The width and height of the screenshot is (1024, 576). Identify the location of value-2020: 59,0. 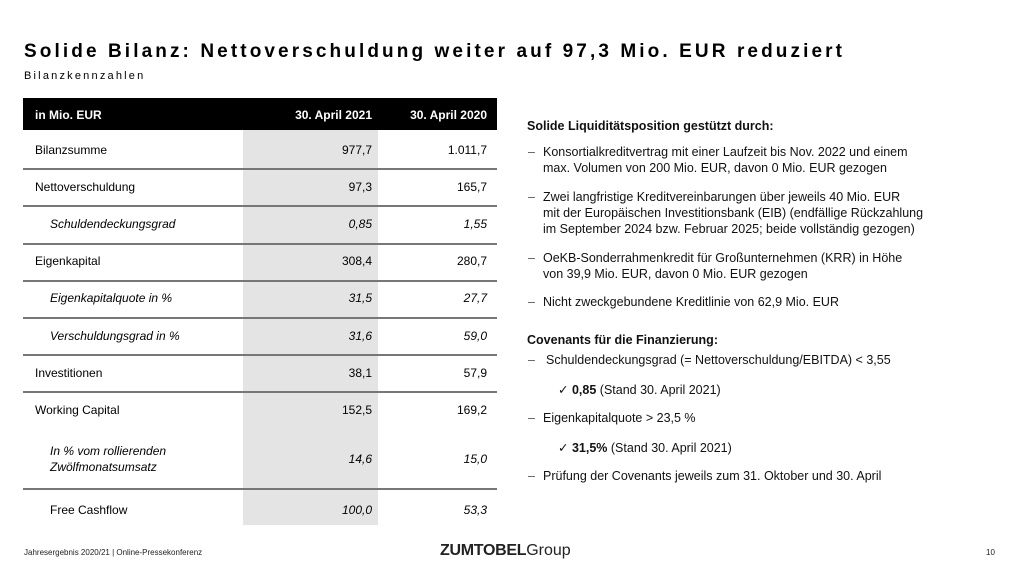
(475, 336).